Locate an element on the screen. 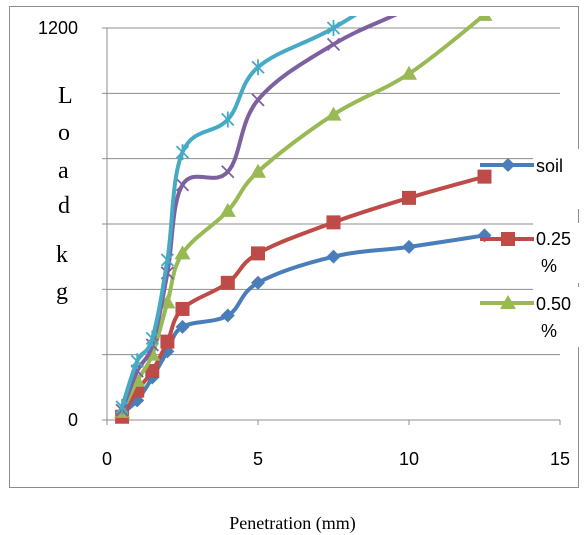  y-axis-title-letter: g is located at coordinates (62, 292).